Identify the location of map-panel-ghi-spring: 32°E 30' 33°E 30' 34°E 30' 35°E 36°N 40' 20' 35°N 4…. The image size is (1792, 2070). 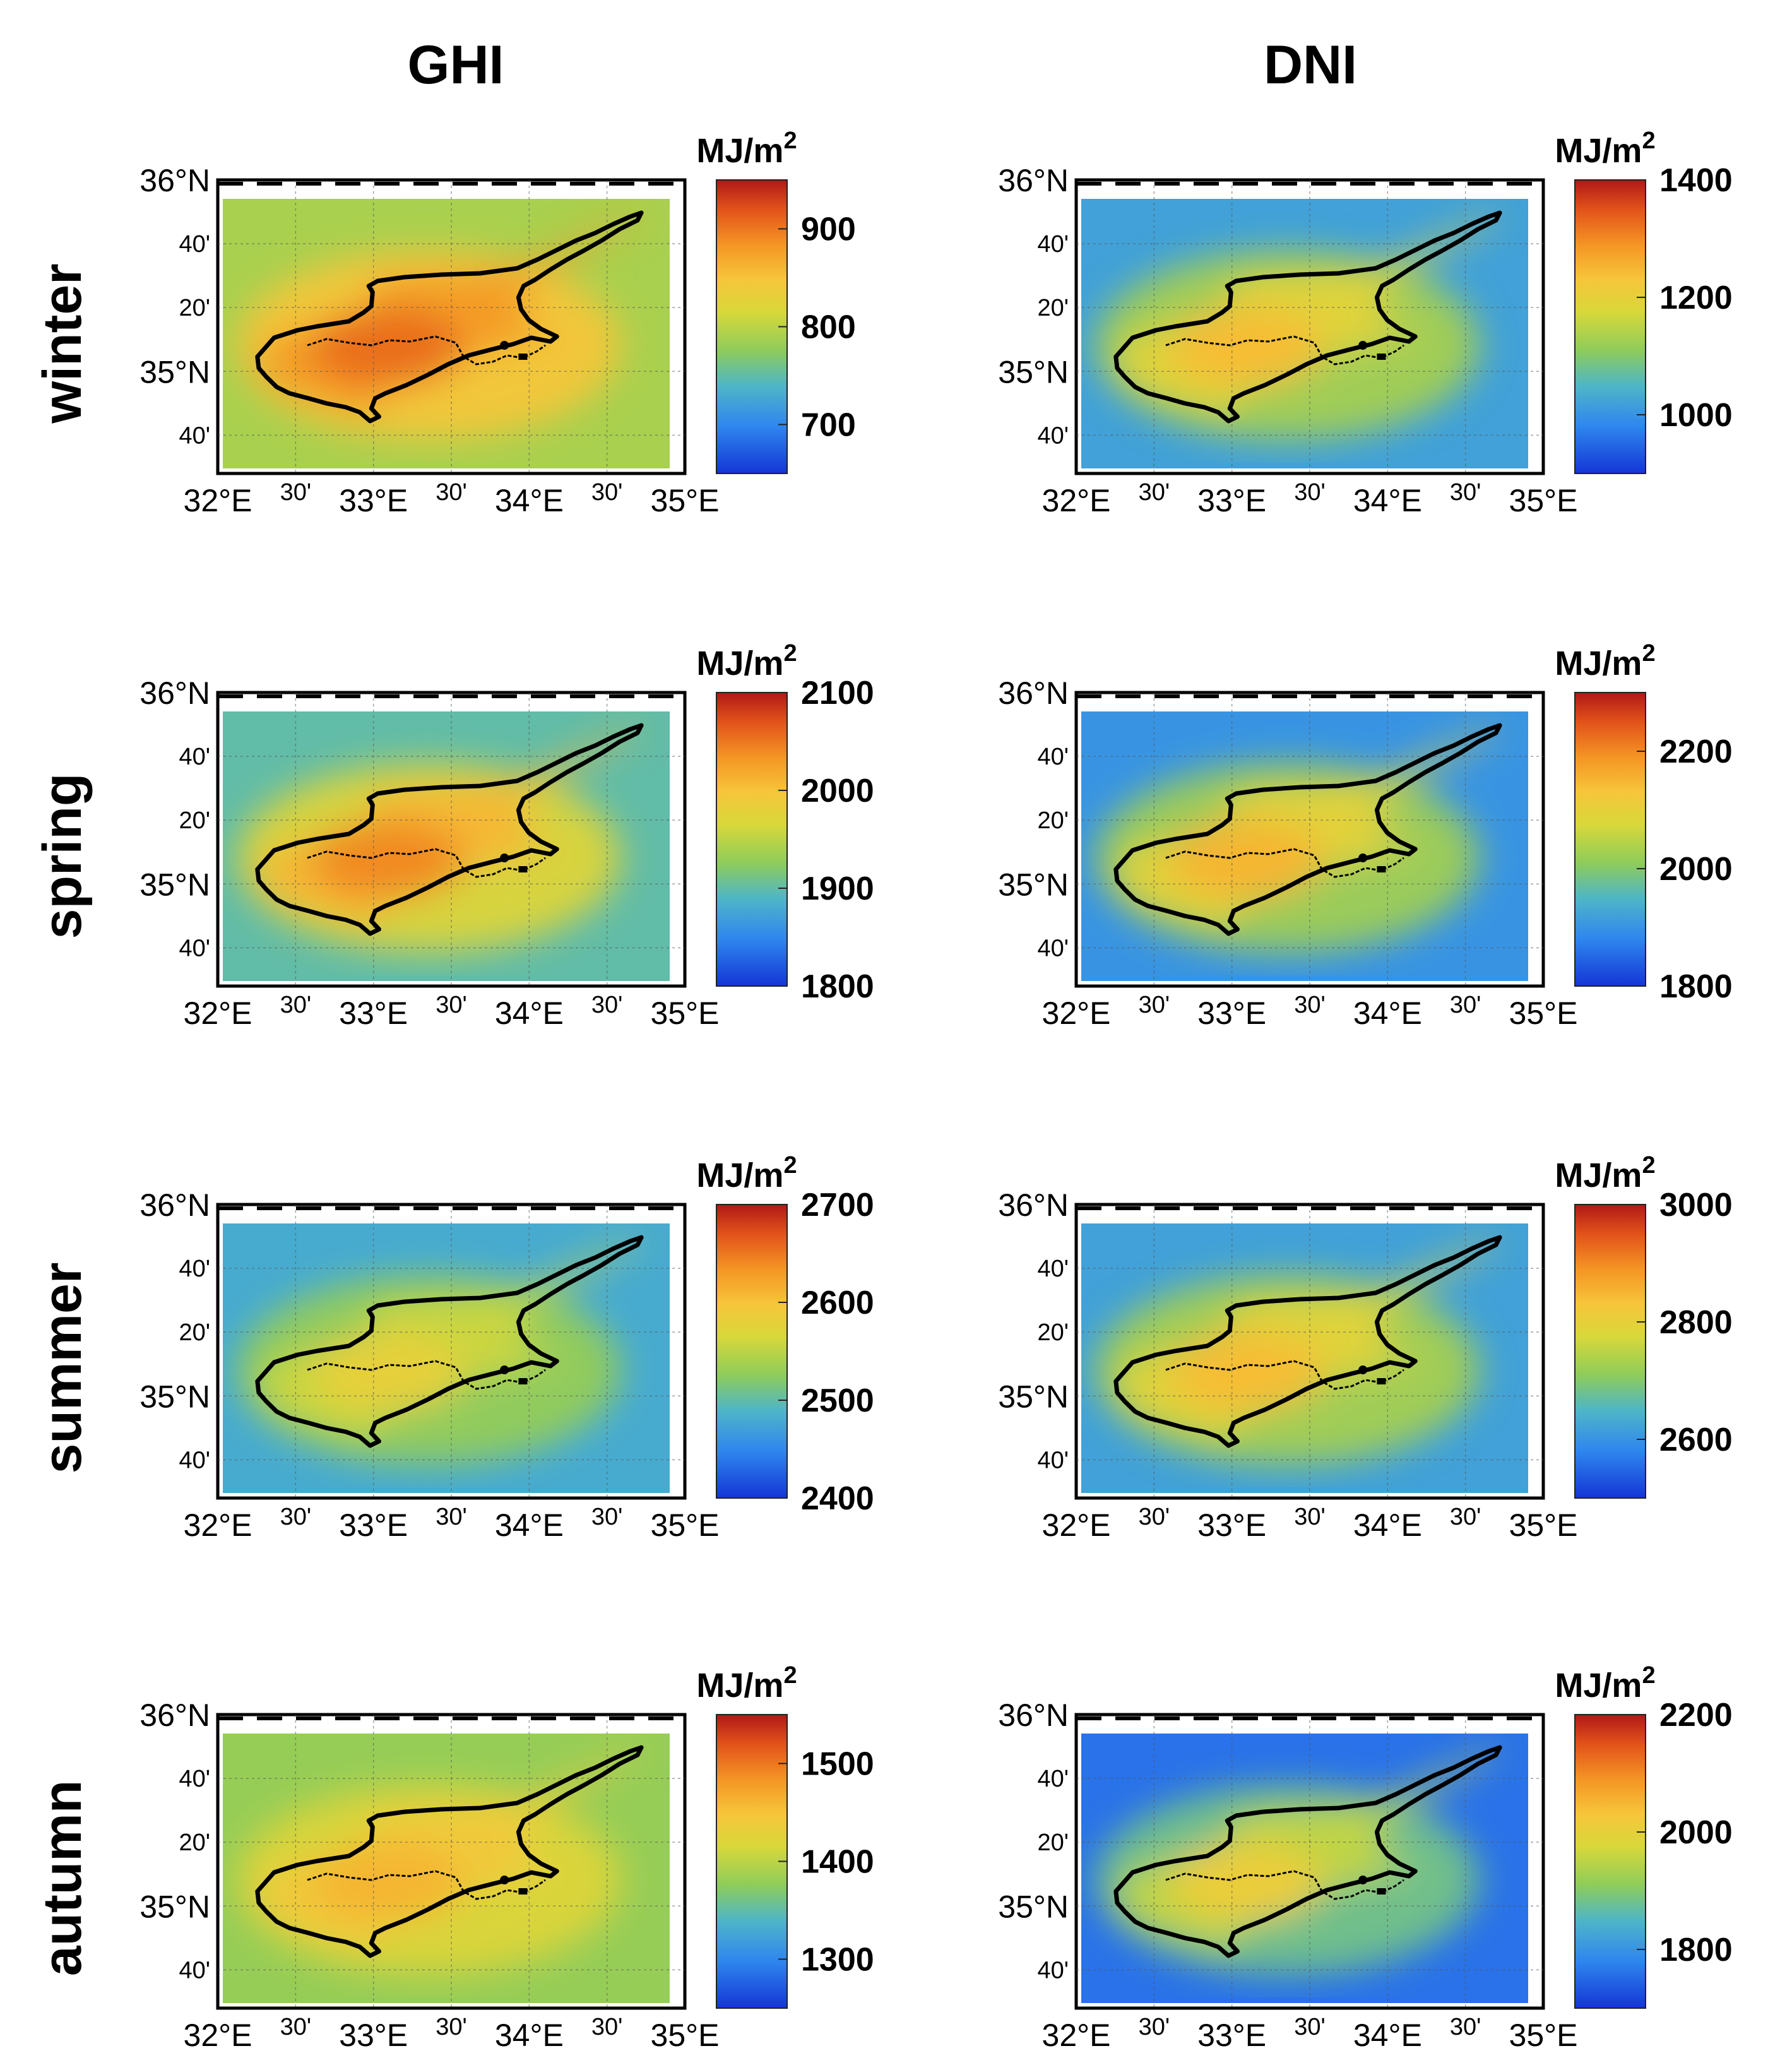
(506, 836).